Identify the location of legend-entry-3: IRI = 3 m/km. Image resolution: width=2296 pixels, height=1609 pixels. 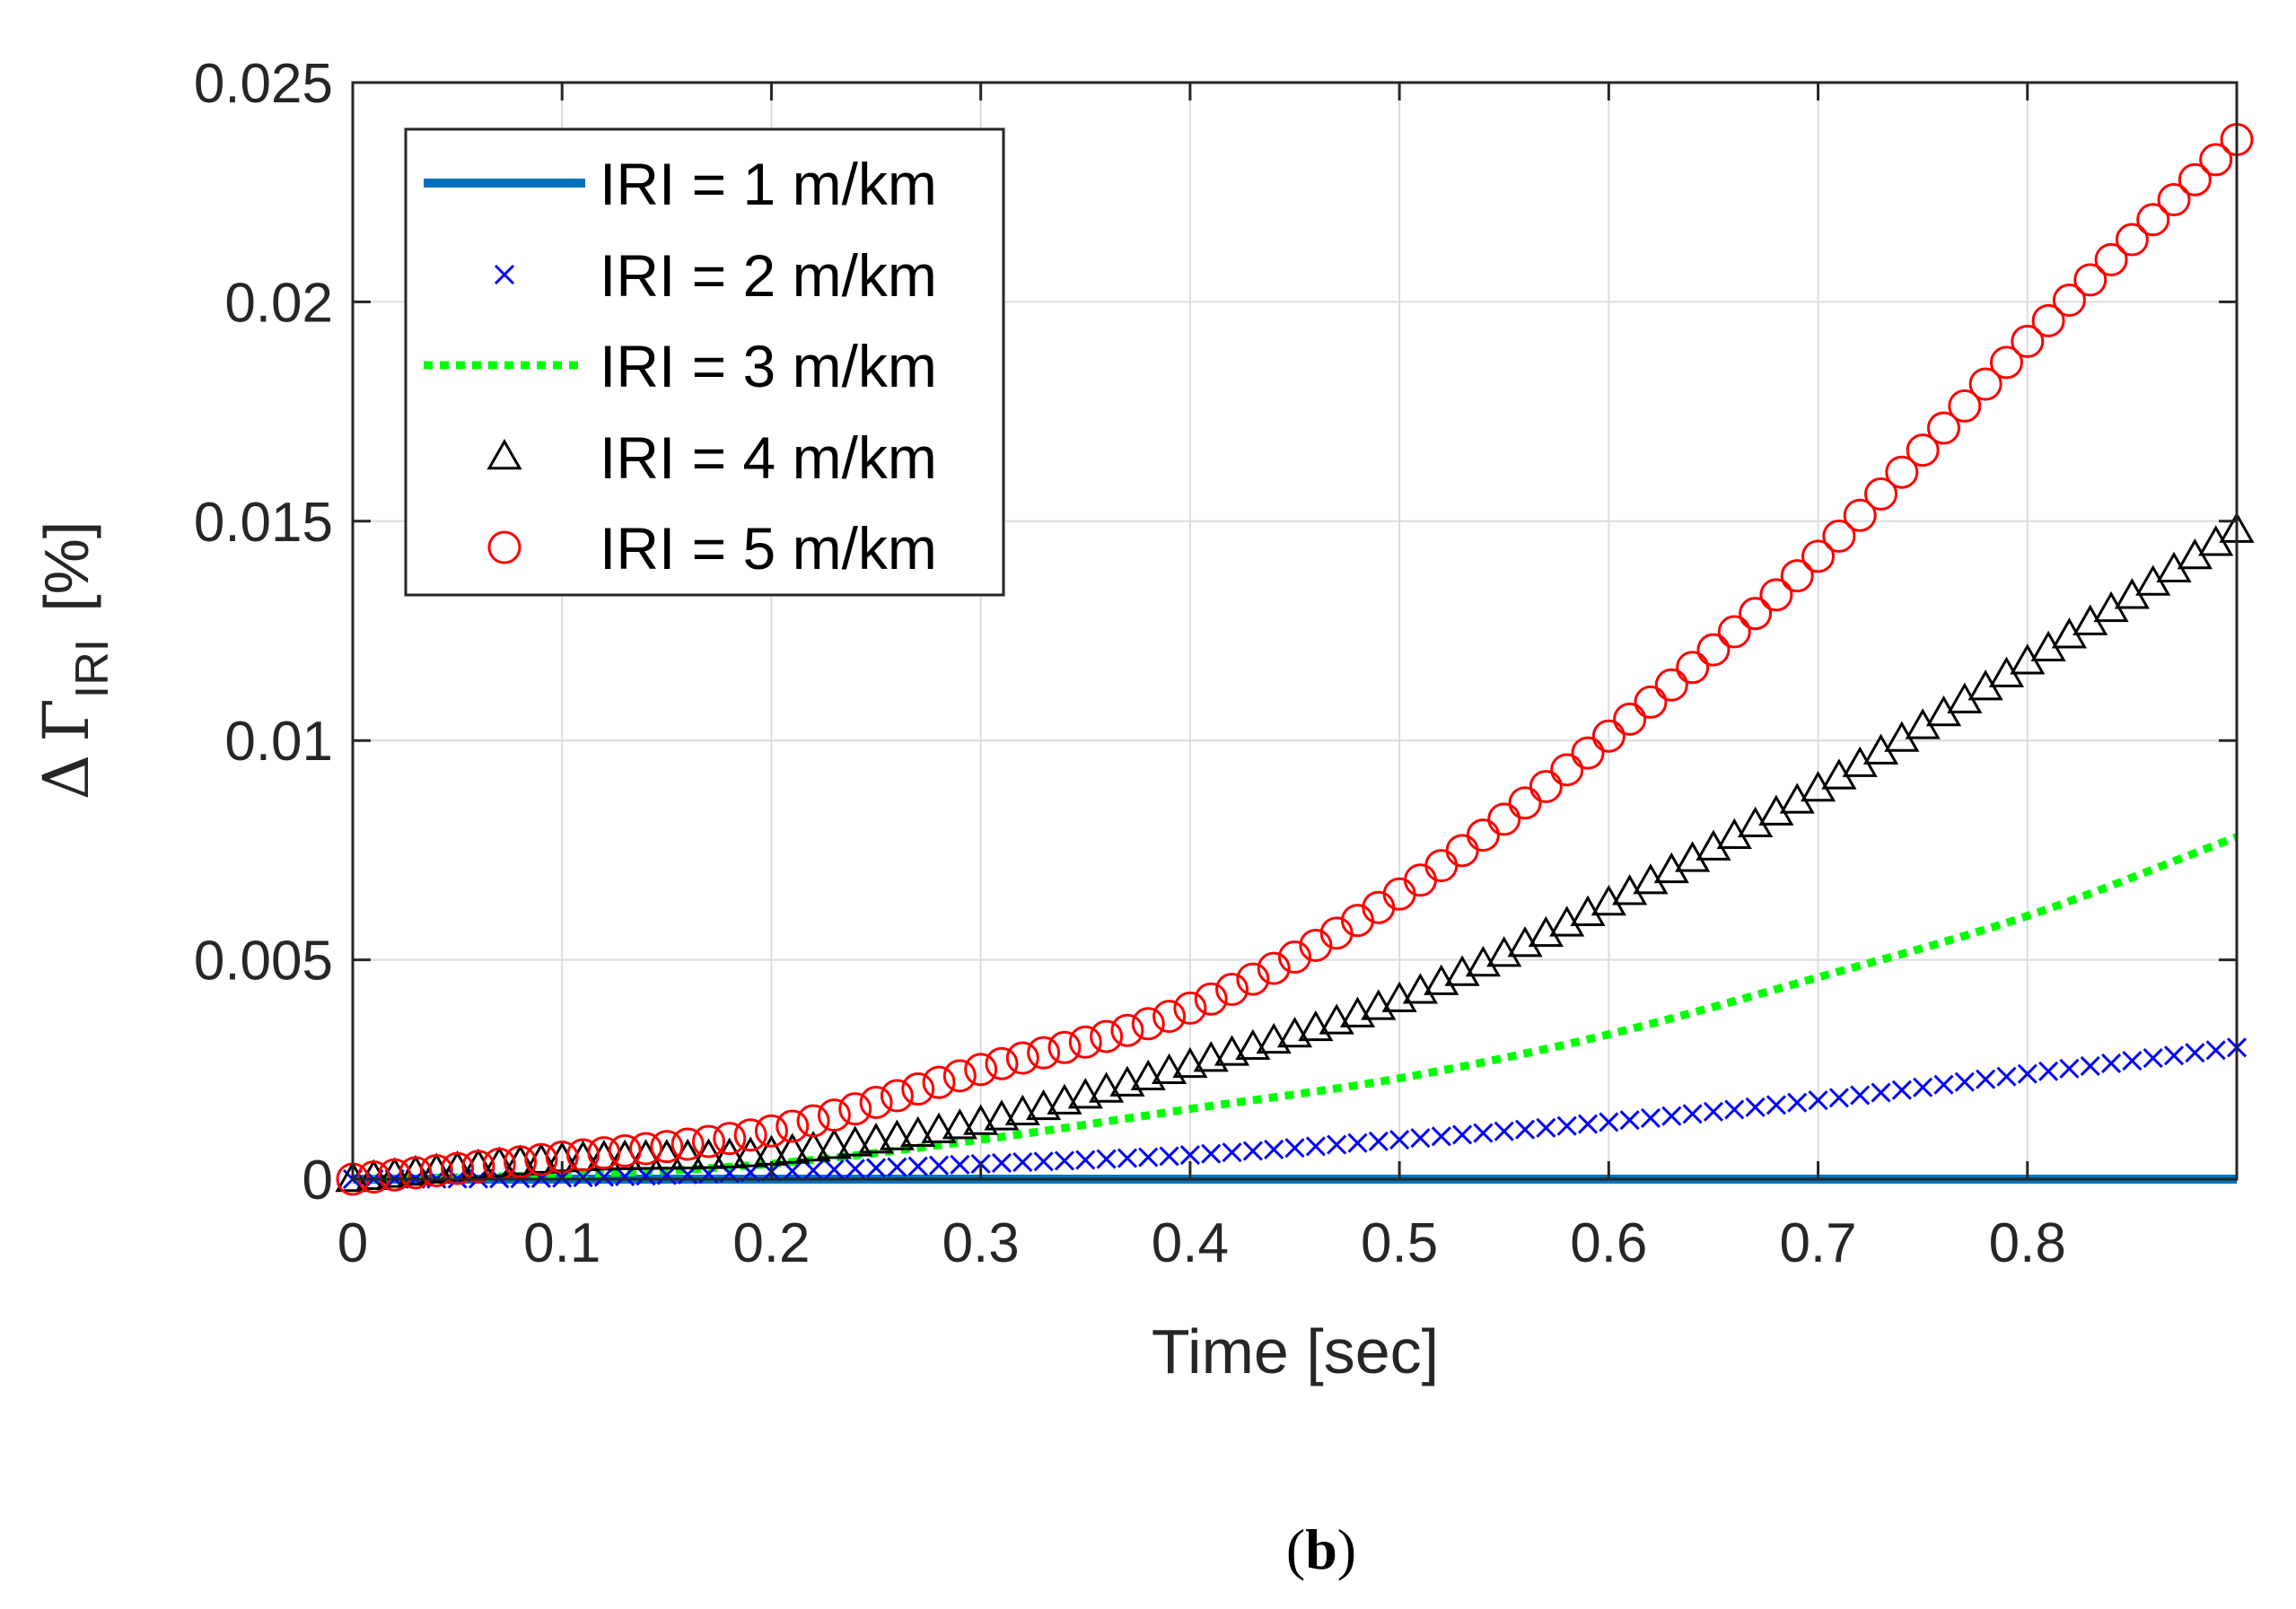
(680, 366).